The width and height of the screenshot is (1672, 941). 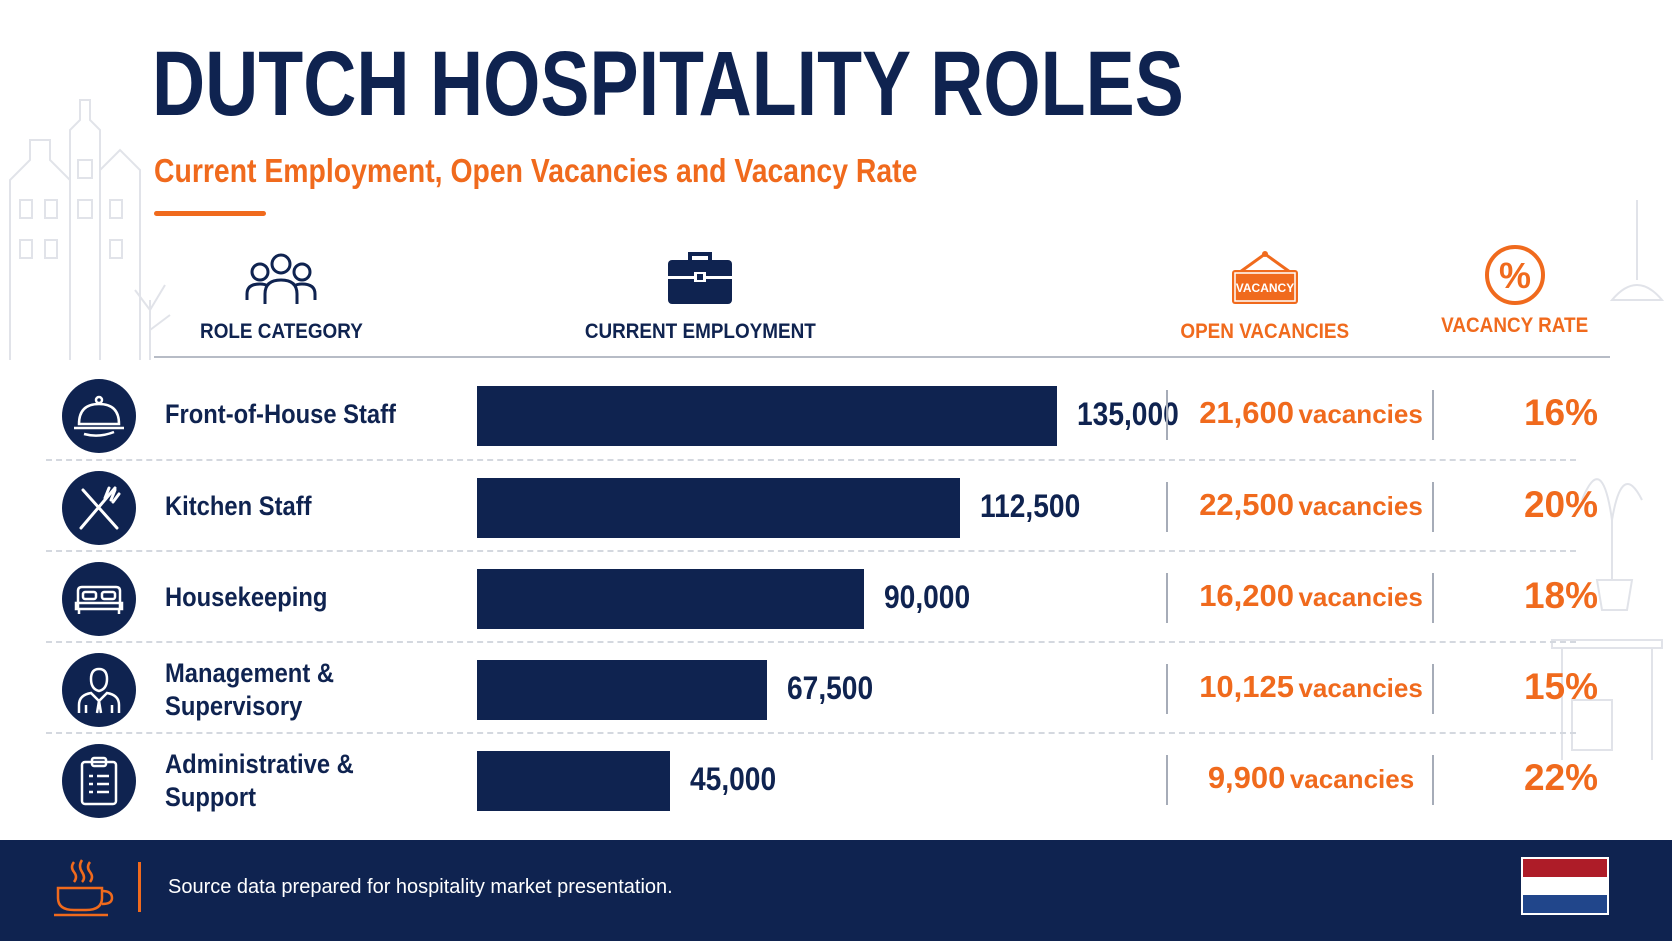 What do you see at coordinates (700, 331) in the screenshot?
I see `column-label-employment: CURRENT EMPLOYMENT` at bounding box center [700, 331].